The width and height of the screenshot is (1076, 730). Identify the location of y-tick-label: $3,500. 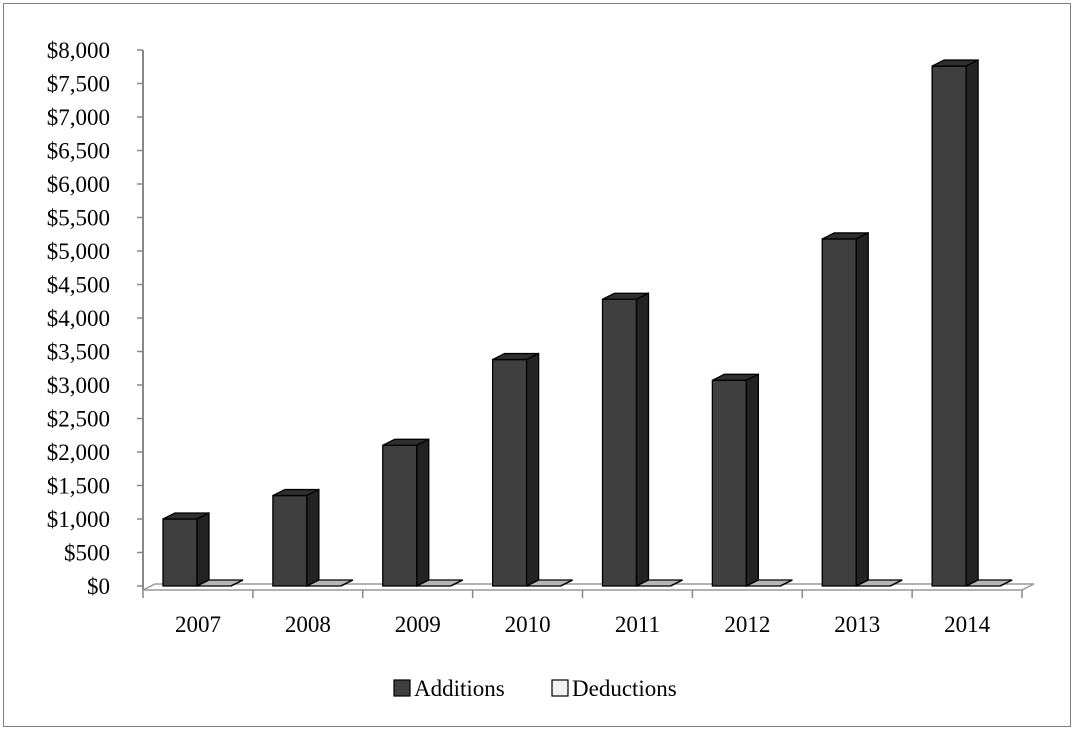
(78, 352).